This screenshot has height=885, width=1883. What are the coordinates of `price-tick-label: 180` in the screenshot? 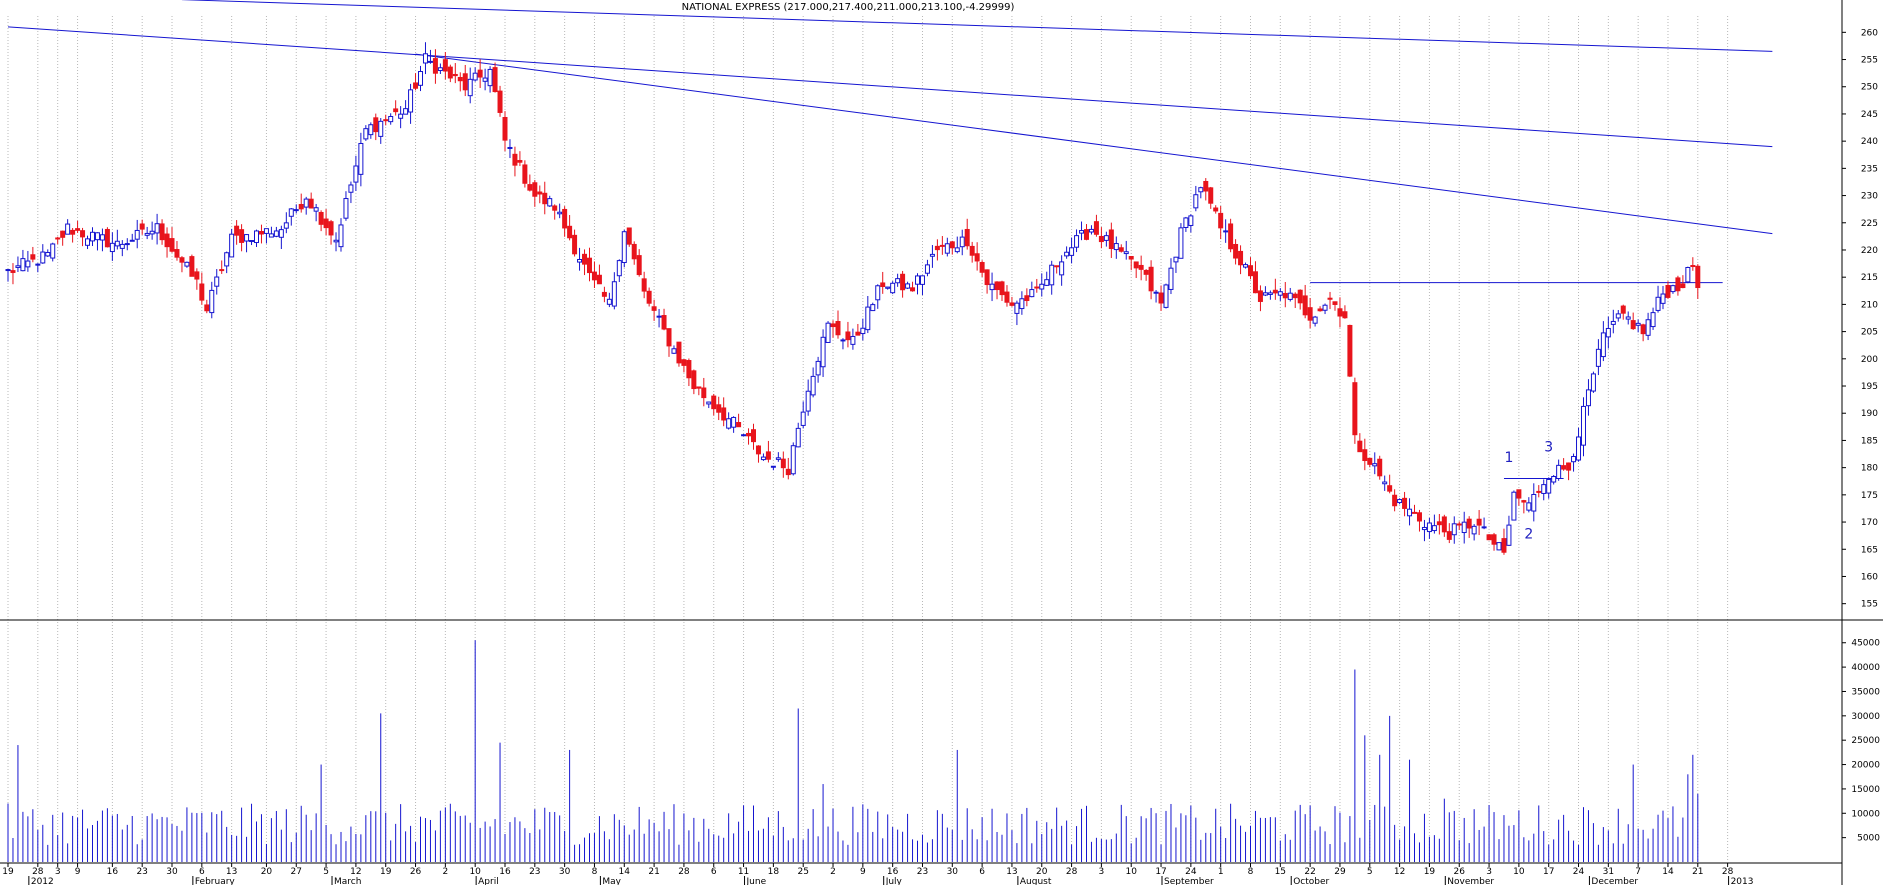 It's located at (1869, 469).